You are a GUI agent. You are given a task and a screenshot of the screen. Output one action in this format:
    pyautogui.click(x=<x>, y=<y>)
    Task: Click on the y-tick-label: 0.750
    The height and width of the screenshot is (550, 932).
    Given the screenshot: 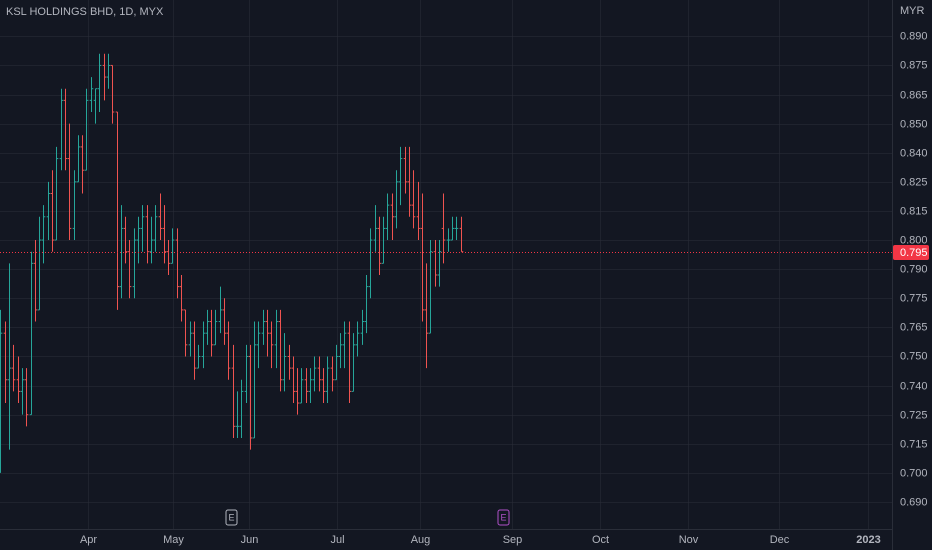 What is the action you would take?
    pyautogui.click(x=914, y=356)
    